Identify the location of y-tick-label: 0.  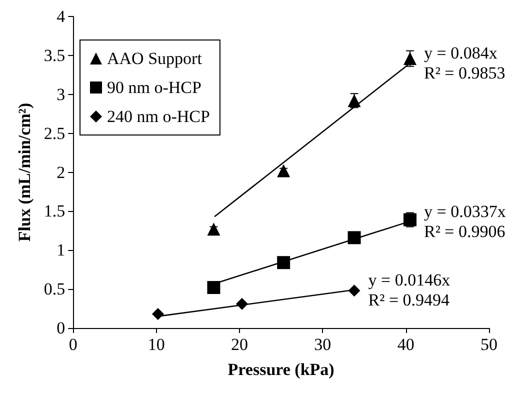
(61, 328).